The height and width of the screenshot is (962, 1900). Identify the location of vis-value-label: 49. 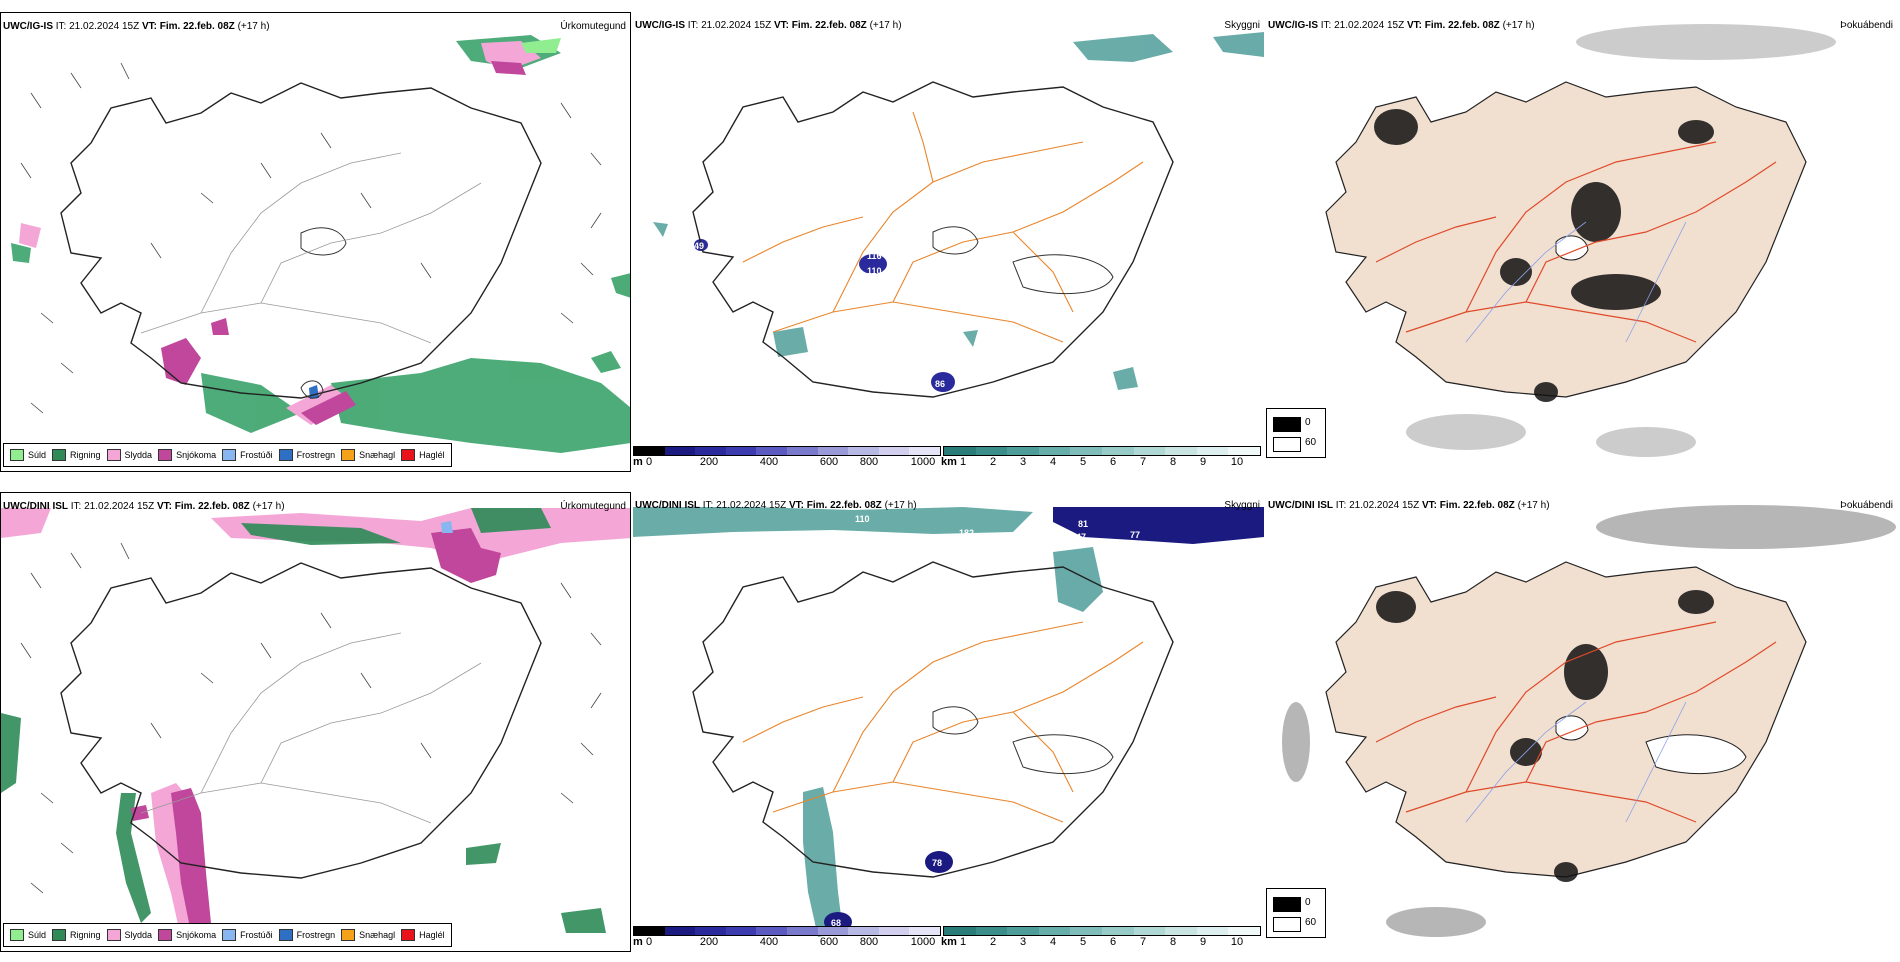
(699, 246).